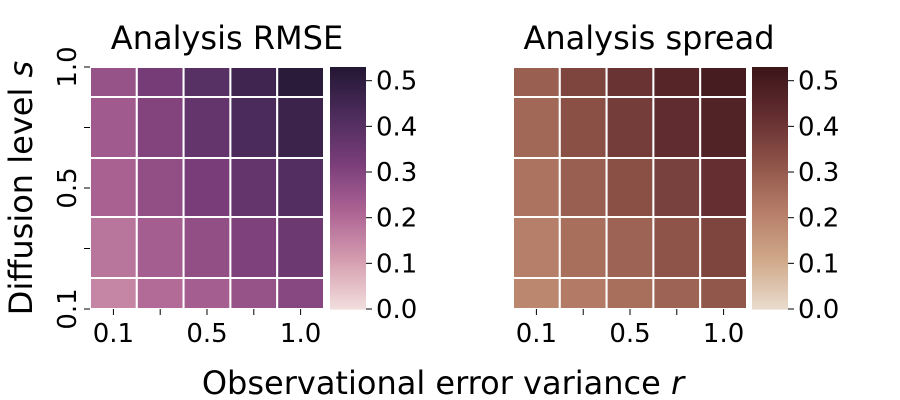 This screenshot has height=400, width=900. Describe the element at coordinates (300, 334) in the screenshot. I see `x-tick-label: 1.0` at that location.